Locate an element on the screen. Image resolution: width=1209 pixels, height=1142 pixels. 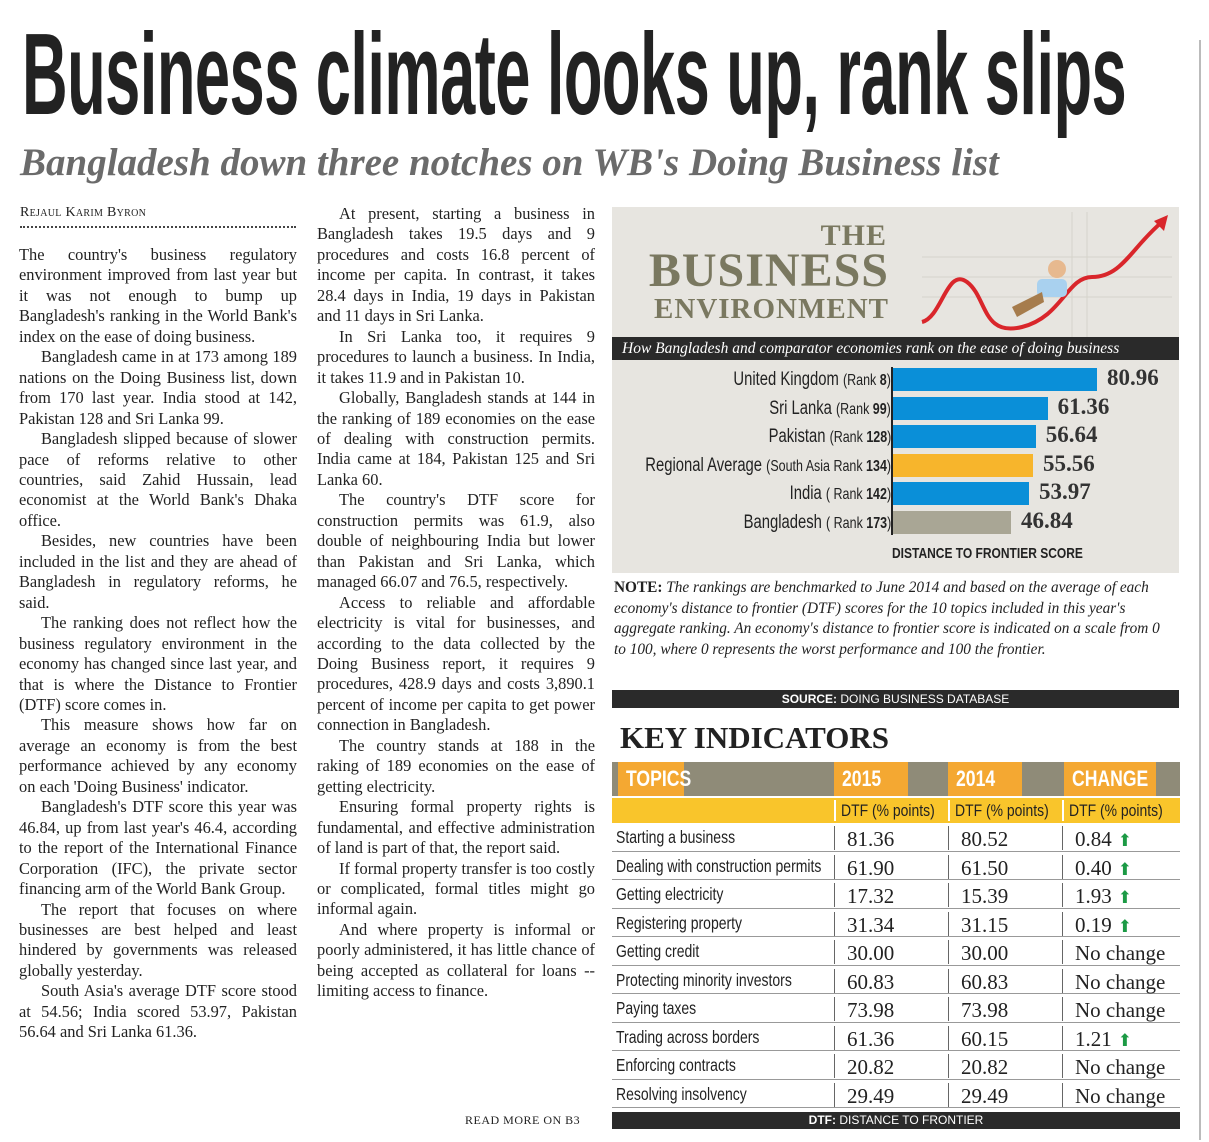
graphic-title-business: BUSINESS is located at coordinates (768, 270).